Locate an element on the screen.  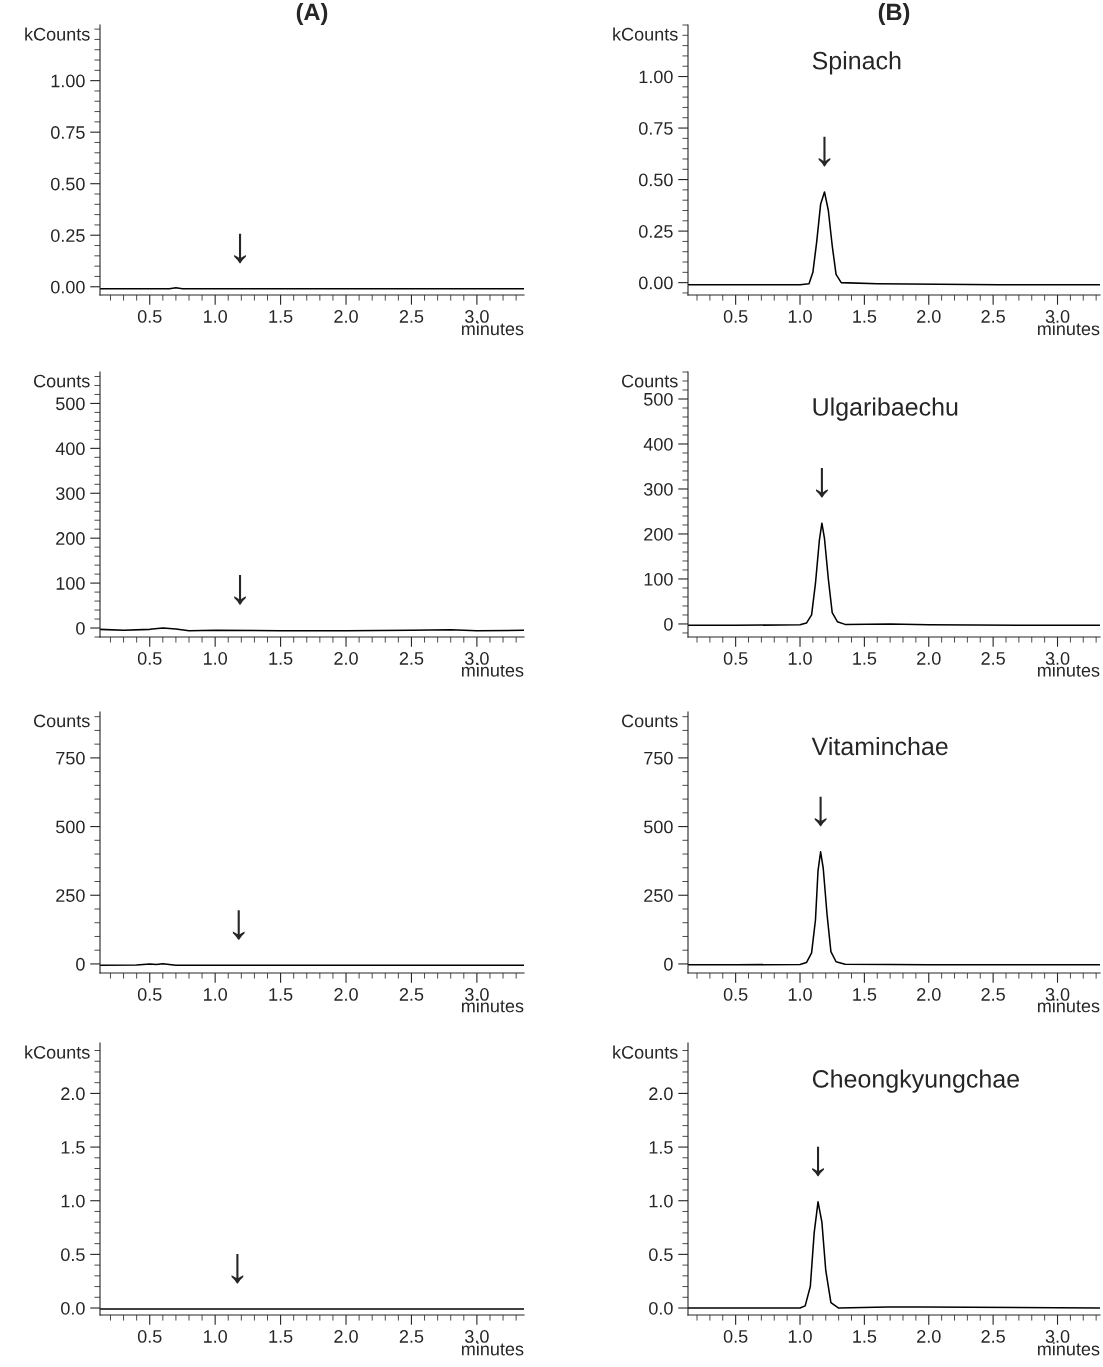
text: Spinach is located at coordinates (856, 63).